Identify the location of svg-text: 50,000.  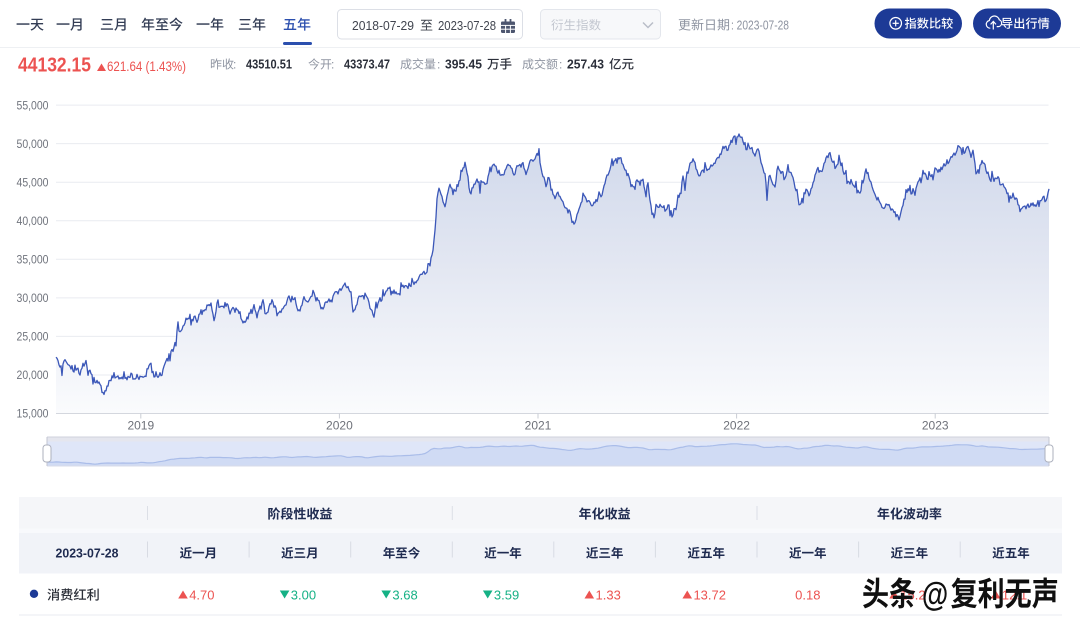
(33, 144).